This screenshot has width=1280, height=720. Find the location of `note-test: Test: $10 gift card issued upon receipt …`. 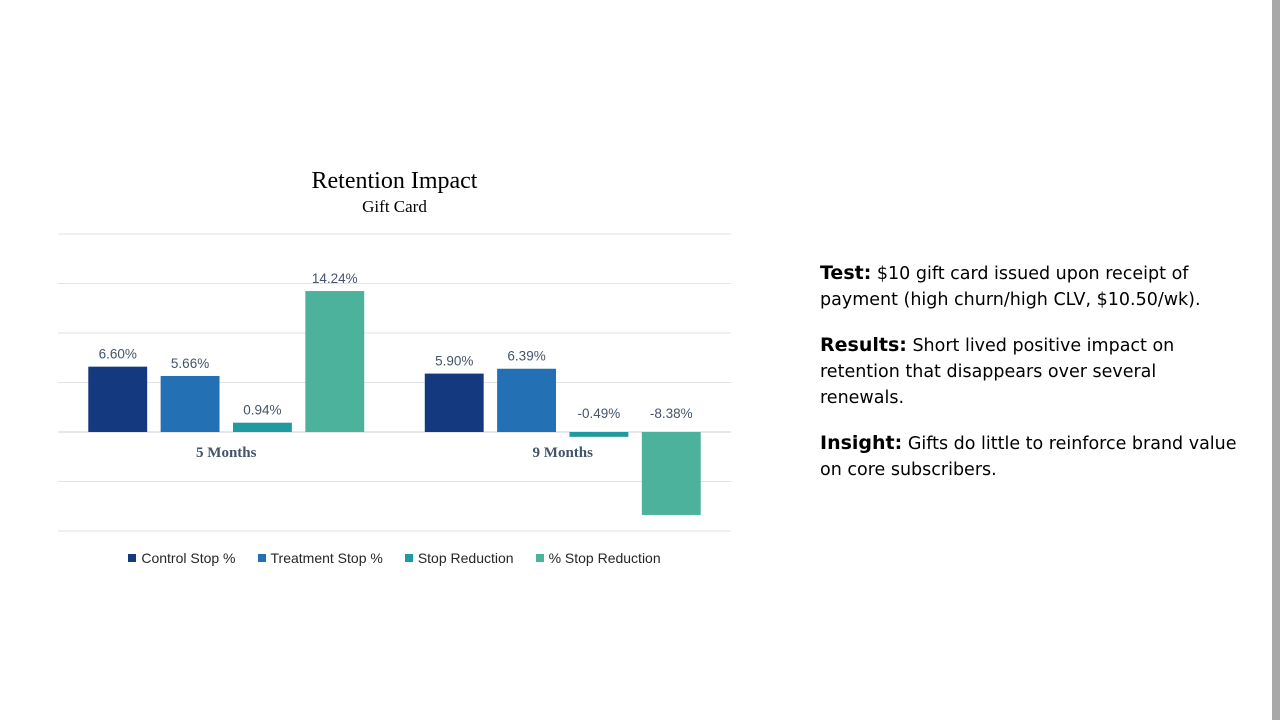

note-test: Test: $10 gift card issued upon receipt … is located at coordinates (1030, 286).